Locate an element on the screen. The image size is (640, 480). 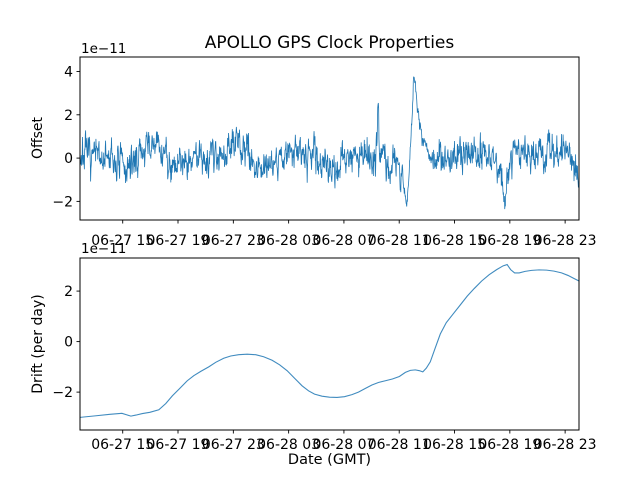
drift-axis-scale-text: 1e−11 is located at coordinates (104, 249).